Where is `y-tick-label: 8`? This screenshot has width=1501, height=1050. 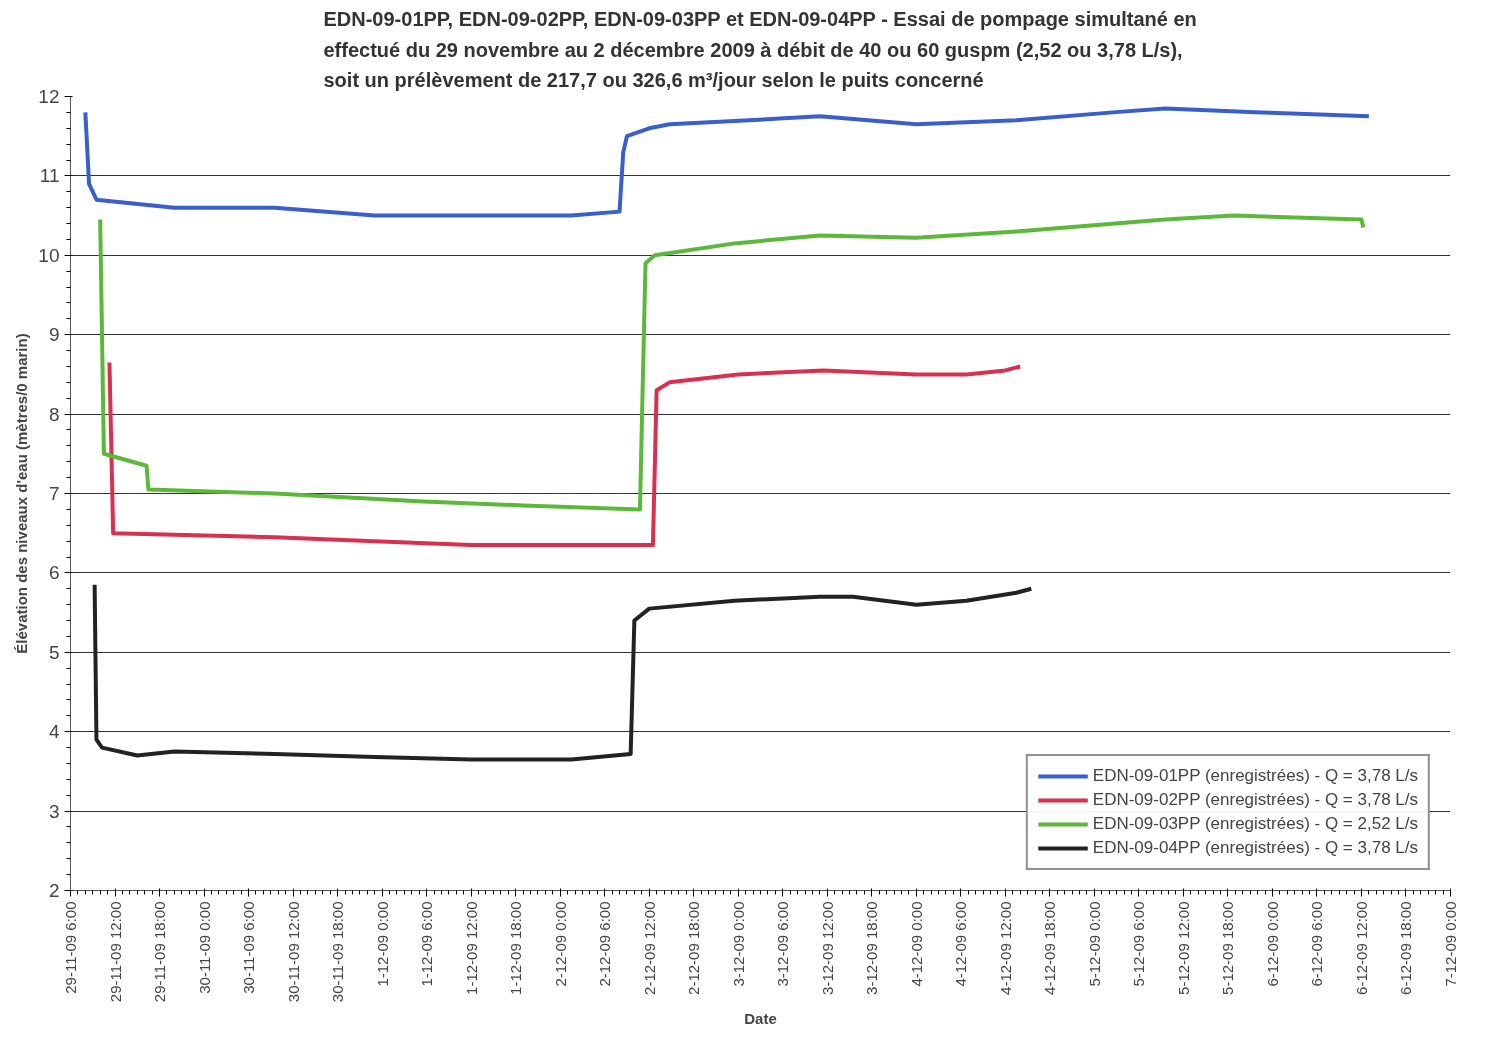 y-tick-label: 8 is located at coordinates (54, 414).